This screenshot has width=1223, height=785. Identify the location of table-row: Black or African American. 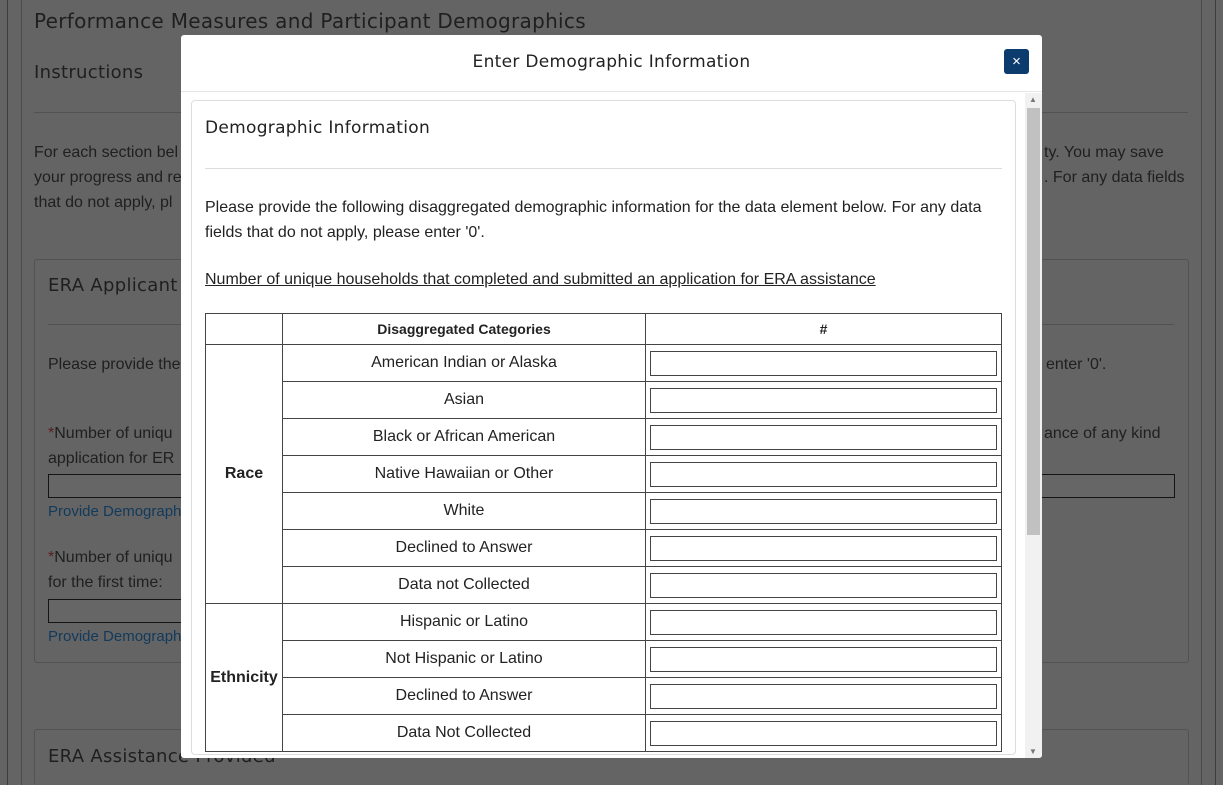
(604, 437).